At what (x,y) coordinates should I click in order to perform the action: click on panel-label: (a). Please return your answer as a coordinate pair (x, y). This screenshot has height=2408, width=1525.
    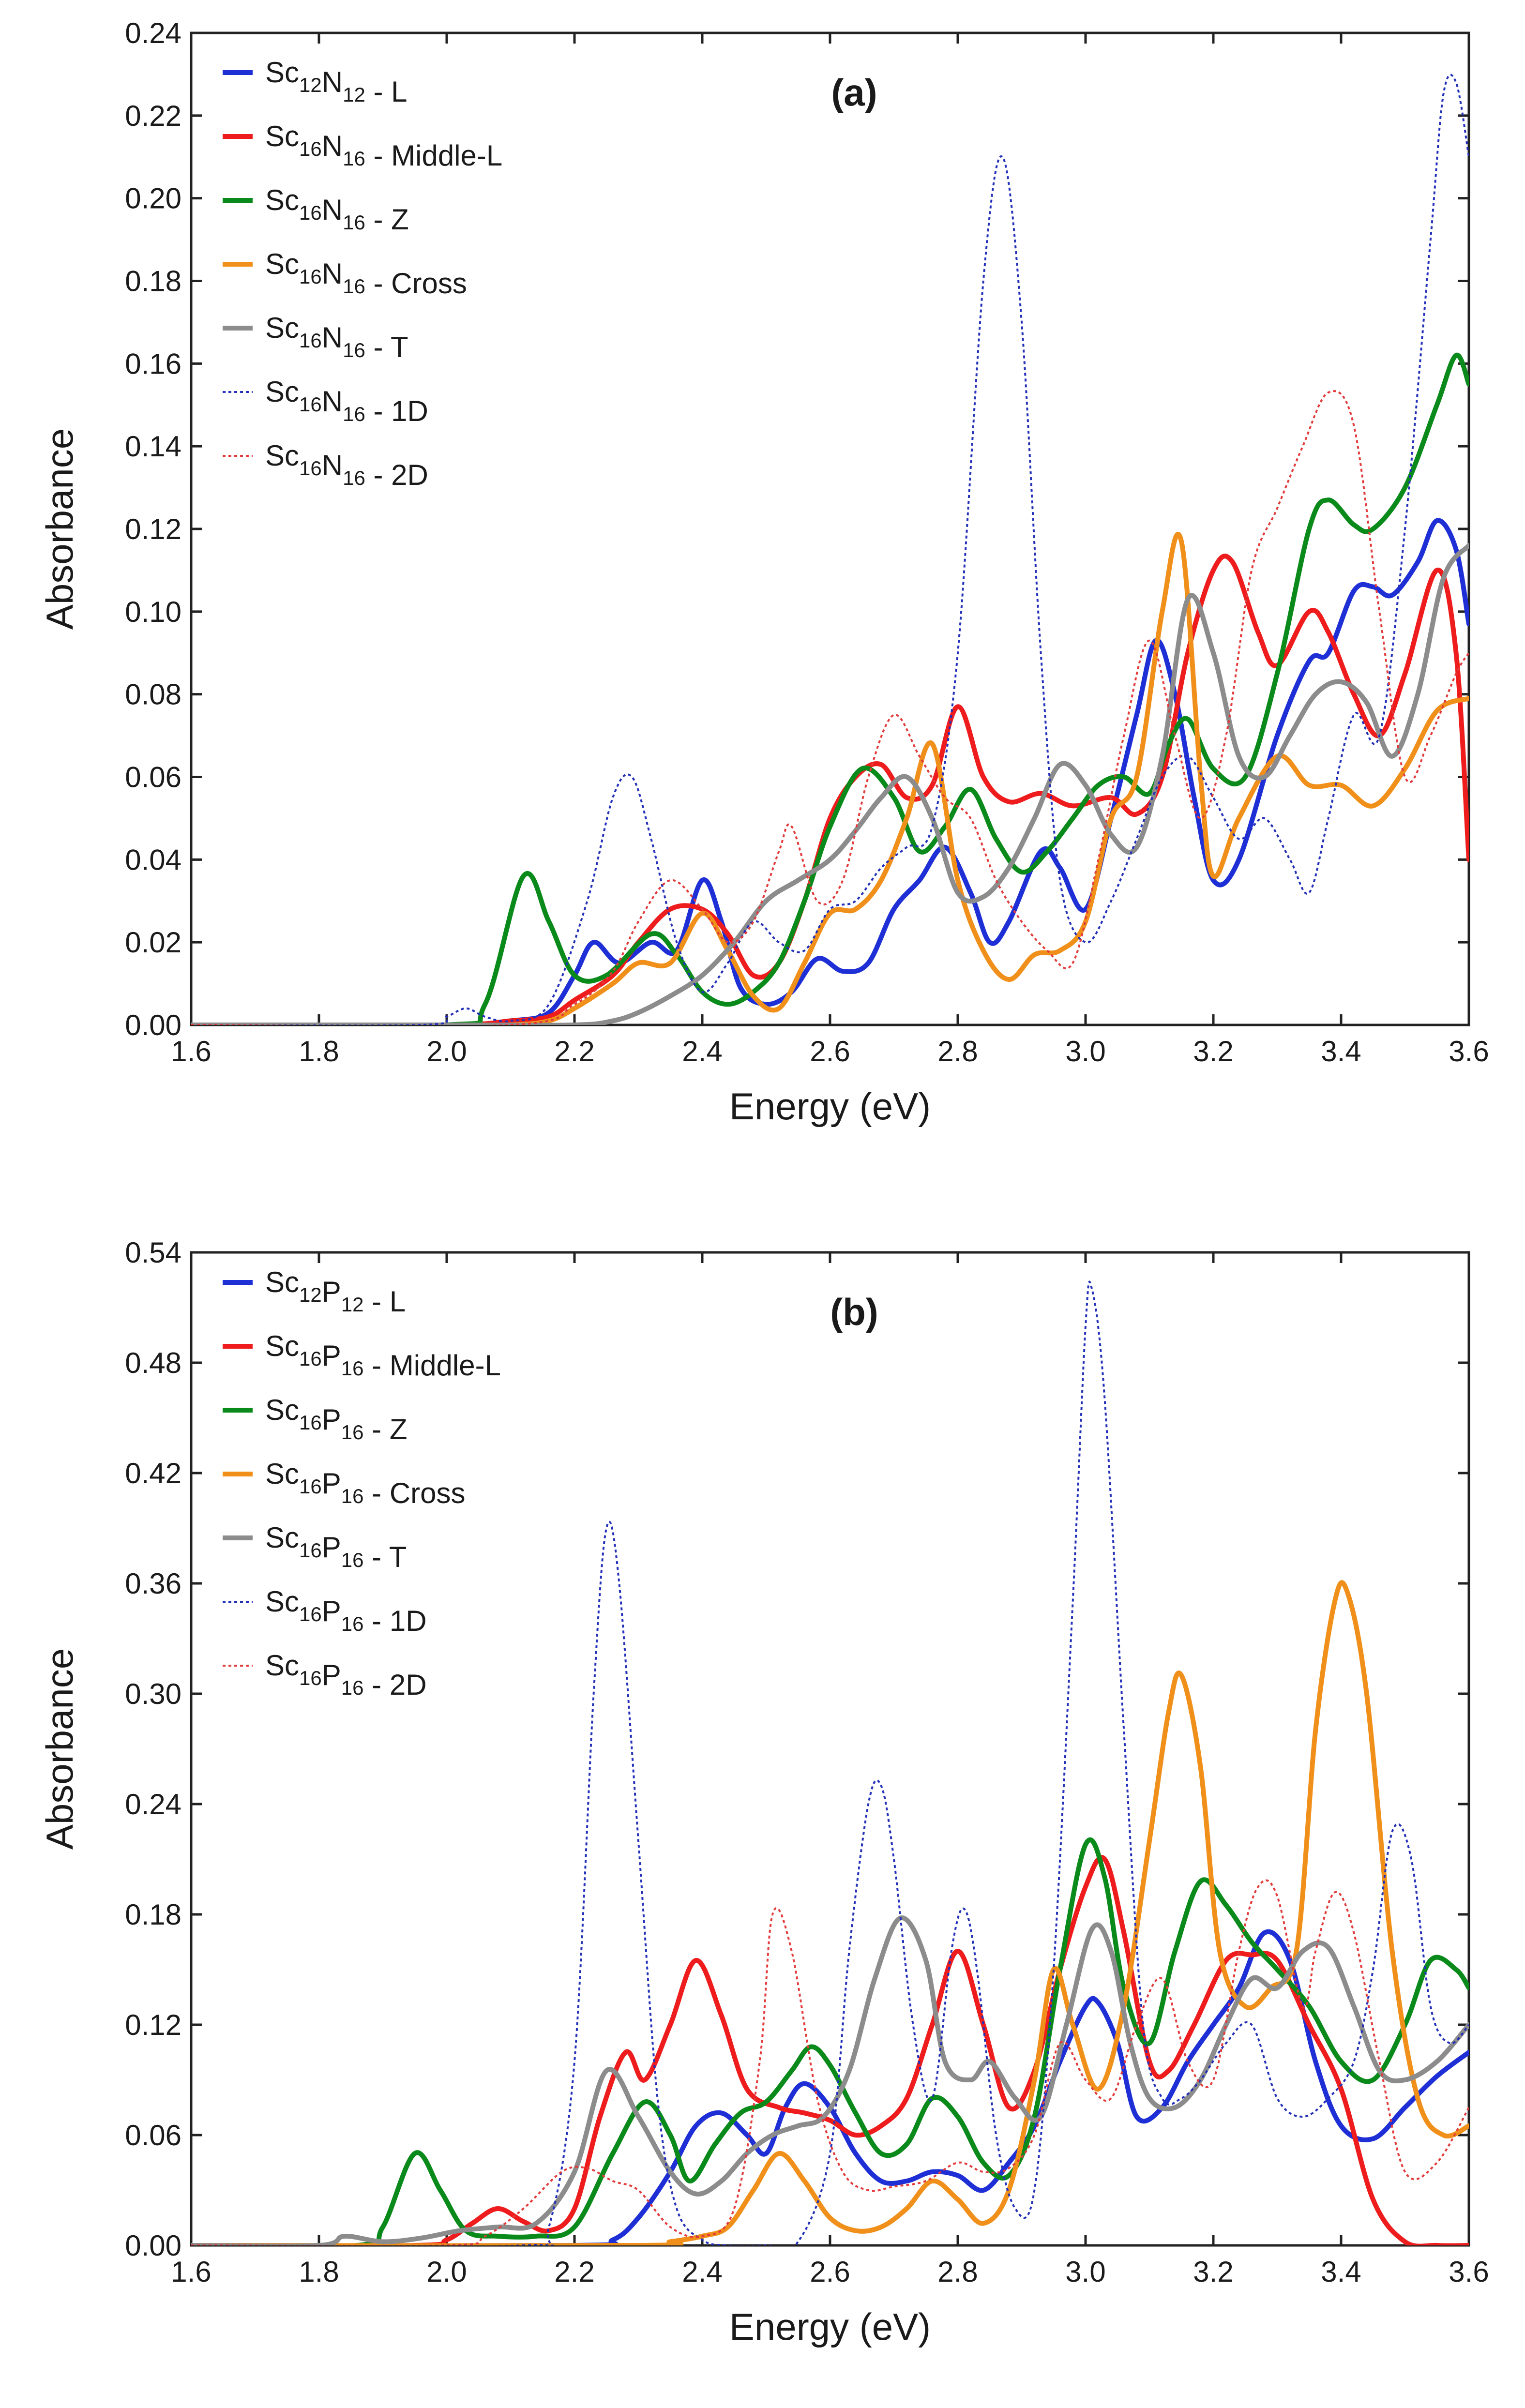
    Looking at the image, I should click on (854, 92).